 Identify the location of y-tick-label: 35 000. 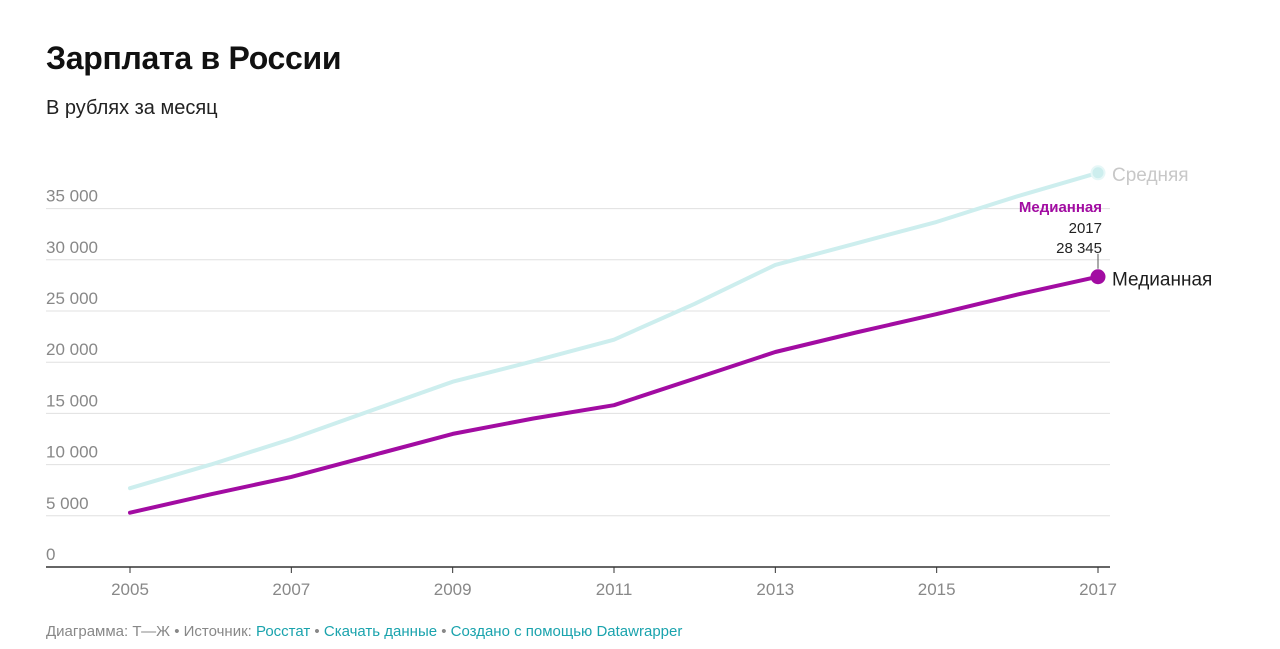
(72, 196).